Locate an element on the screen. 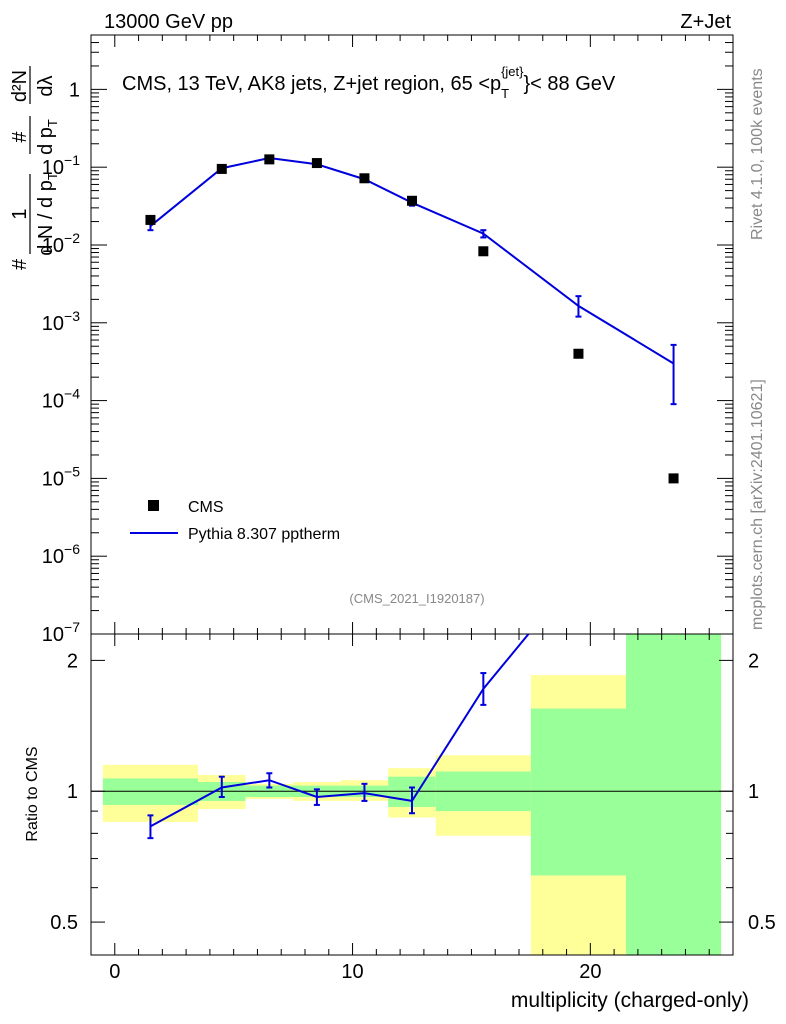 This screenshot has height=1024, width=786. y-axis-label-top: # 1 d N / d pT # d pT d²N dλ is located at coordinates (34, 168).